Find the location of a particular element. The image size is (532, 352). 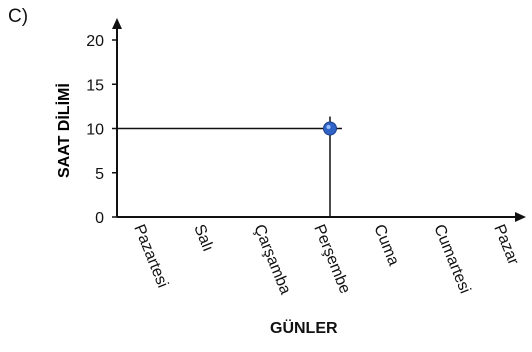

y-tick-label-20: 20 is located at coordinates (95, 41).